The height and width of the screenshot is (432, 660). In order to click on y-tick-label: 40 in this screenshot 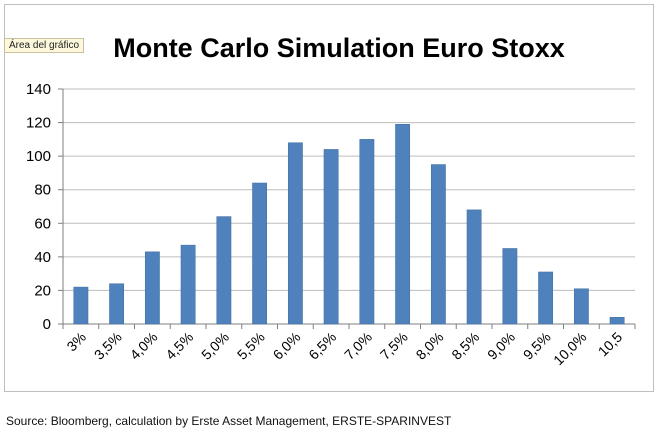, I will do `click(42, 257)`.